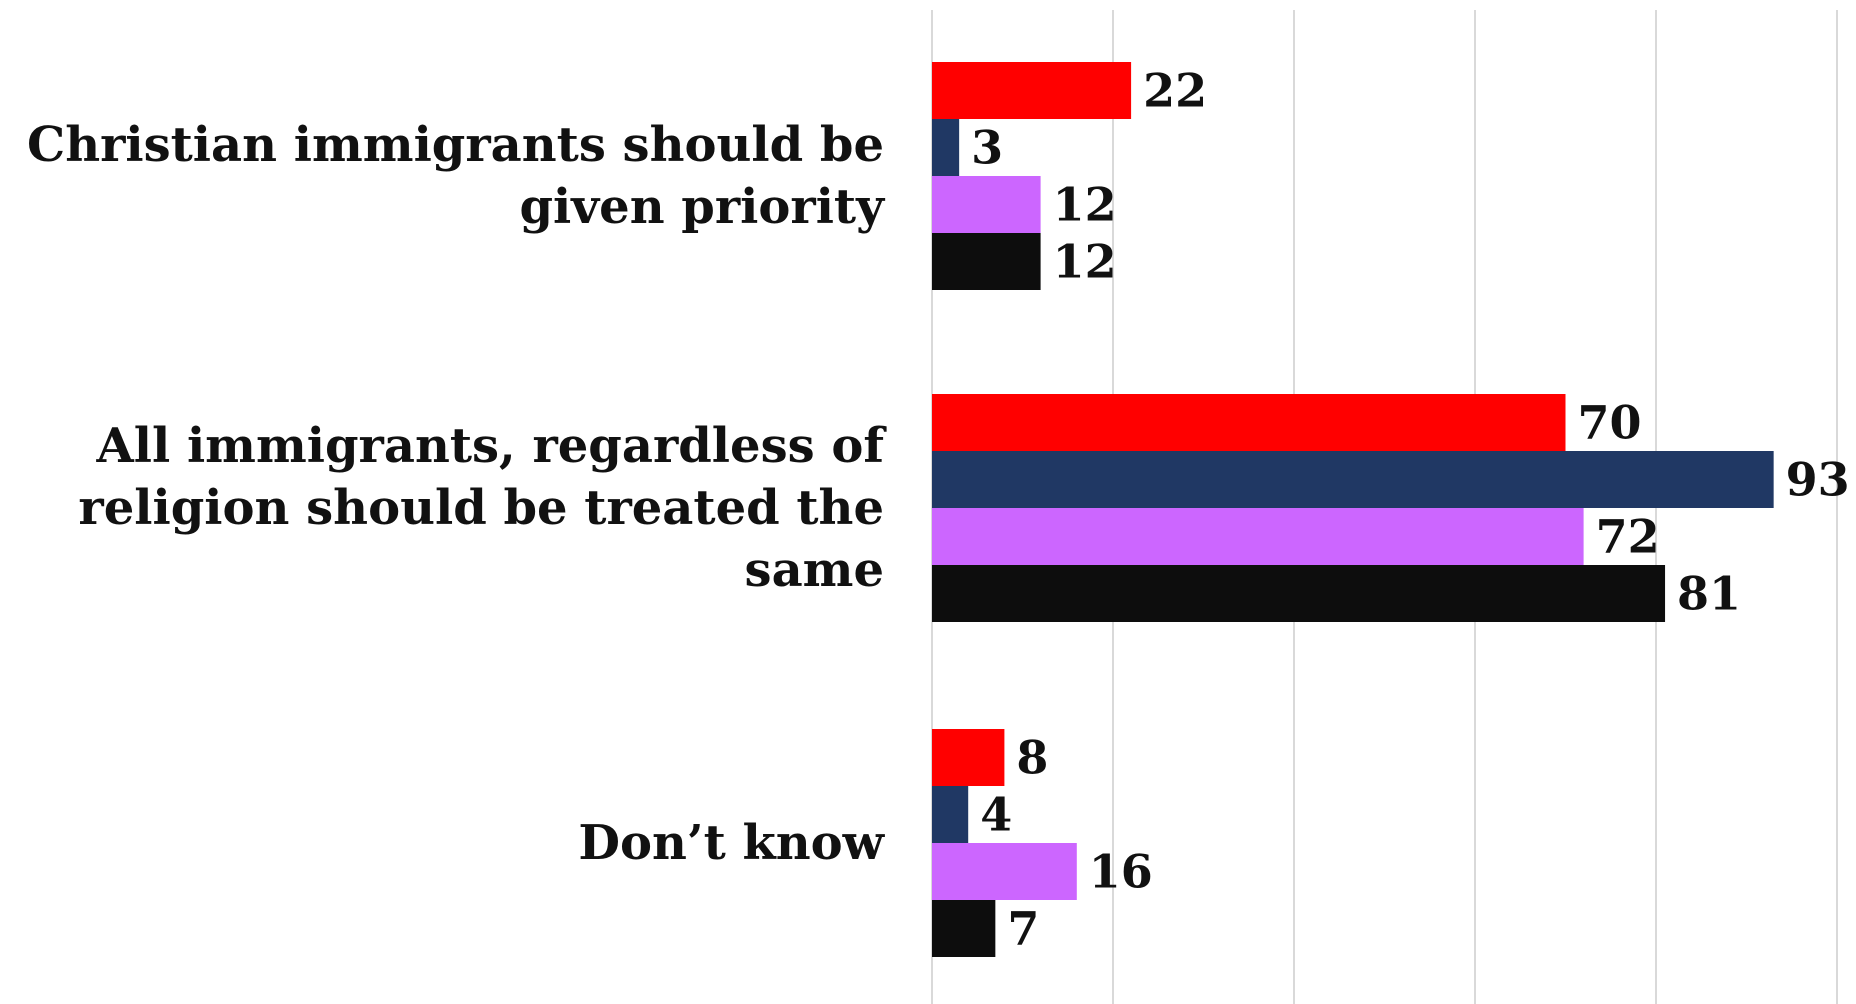 Image resolution: width=1856 pixels, height=1004 pixels. What do you see at coordinates (996, 815) in the screenshot?
I see `data-label: 4` at bounding box center [996, 815].